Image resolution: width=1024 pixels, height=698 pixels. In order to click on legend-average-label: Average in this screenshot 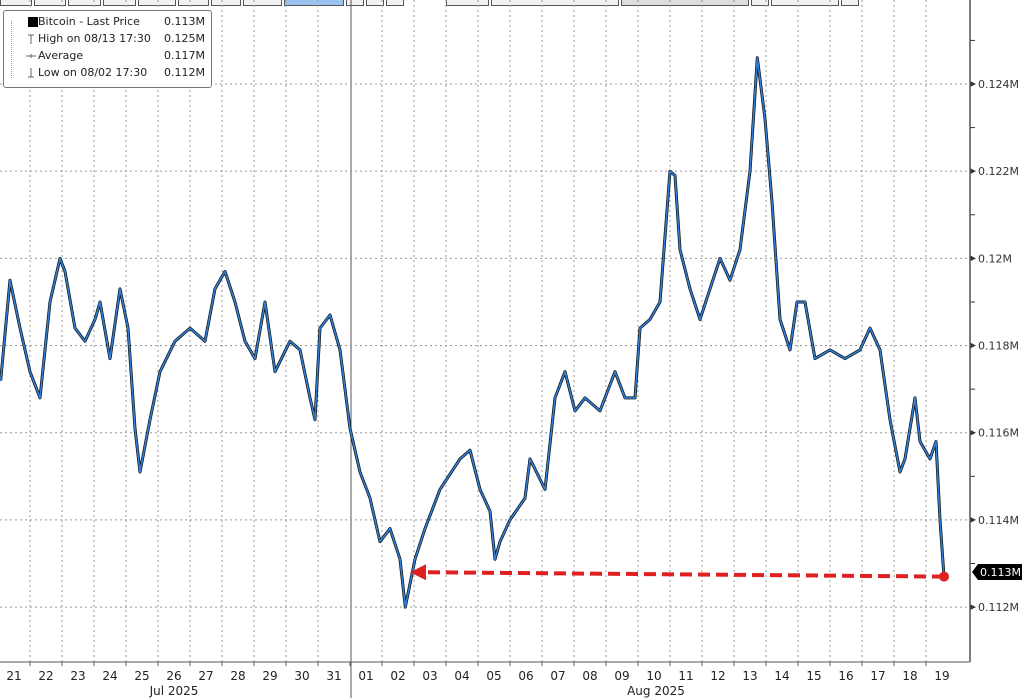, I will do `click(61, 55)`.